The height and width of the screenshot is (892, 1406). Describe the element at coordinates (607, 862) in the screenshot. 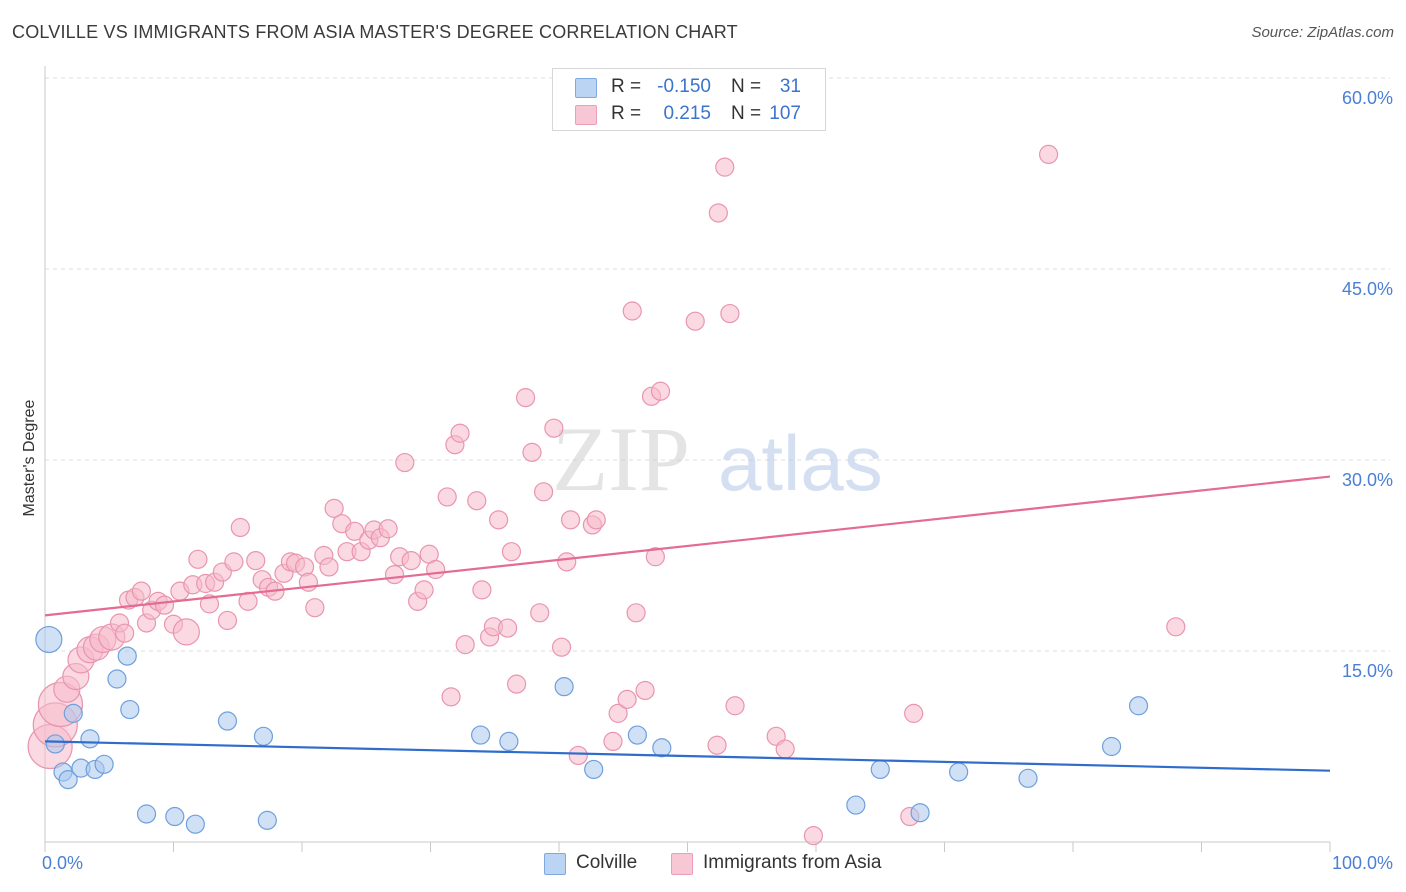

I see `colville-label: Colville` at that location.